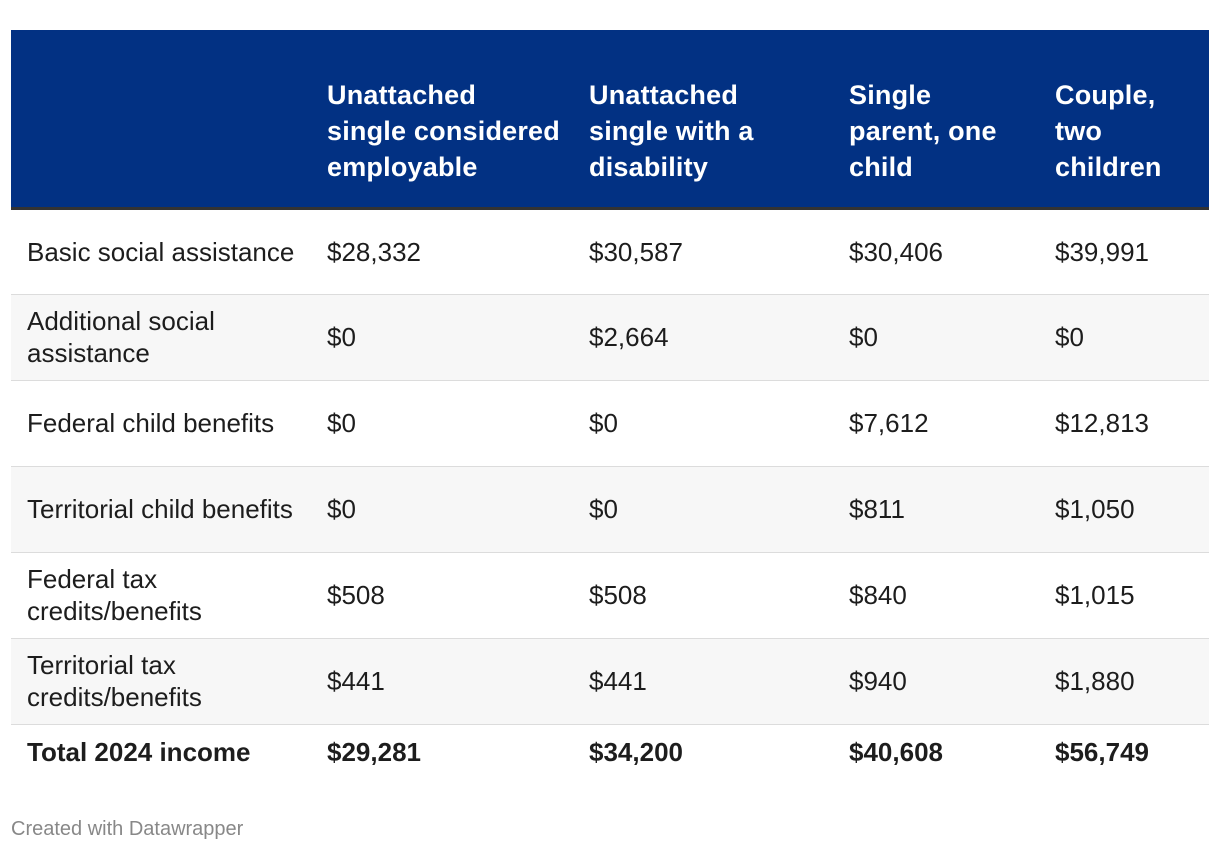 This screenshot has height=854, width=1220. I want to click on value-cell: $56,749, so click(1102, 752).